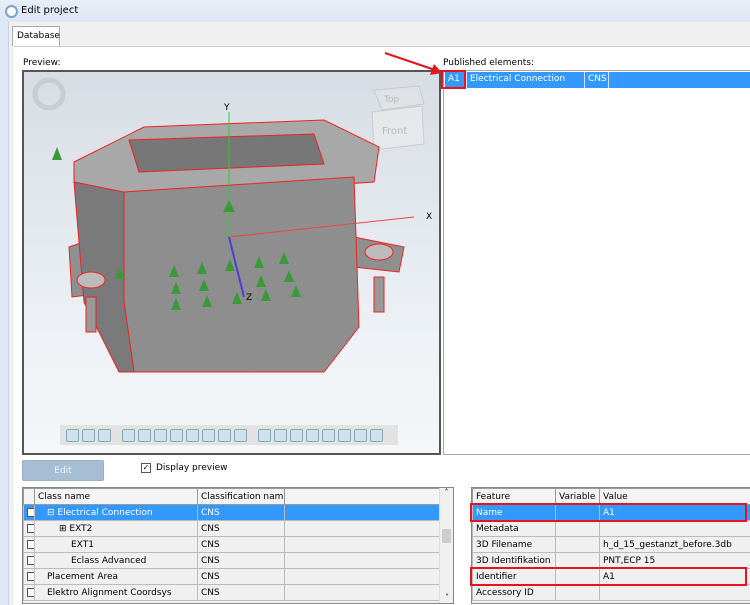 Image resolution: width=750 pixels, height=605 pixels. I want to click on feature-value: h_d_15_gestanzt_before.3db, so click(674, 544).